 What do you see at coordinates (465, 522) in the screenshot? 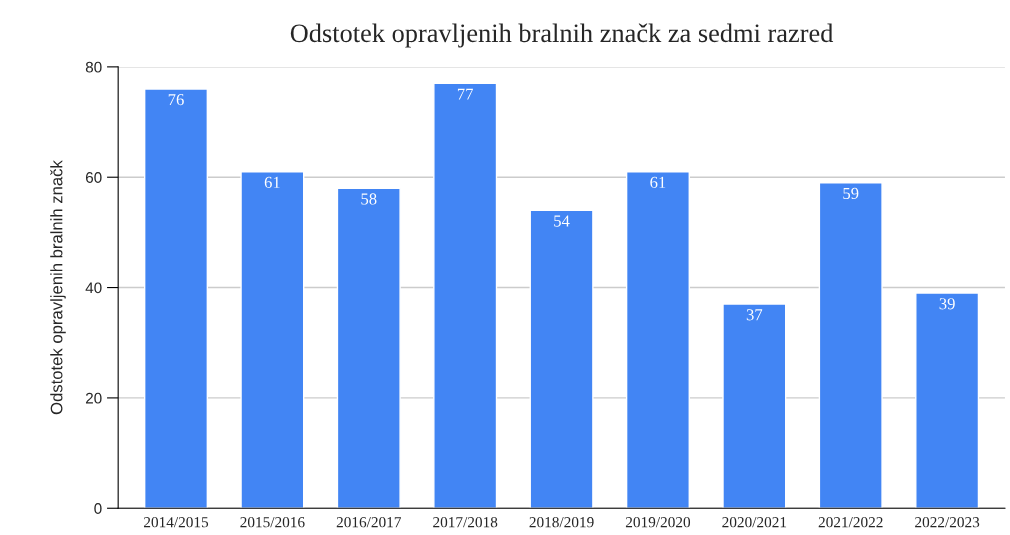
I see `x-tick-label: 2017/2018` at bounding box center [465, 522].